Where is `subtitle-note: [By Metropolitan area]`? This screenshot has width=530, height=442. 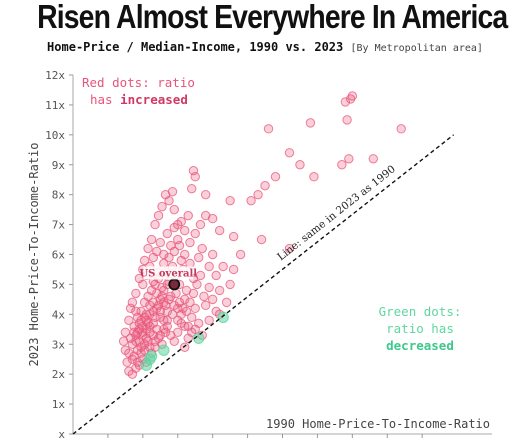
subtitle-note: [By Metropolitan area] is located at coordinates (416, 48).